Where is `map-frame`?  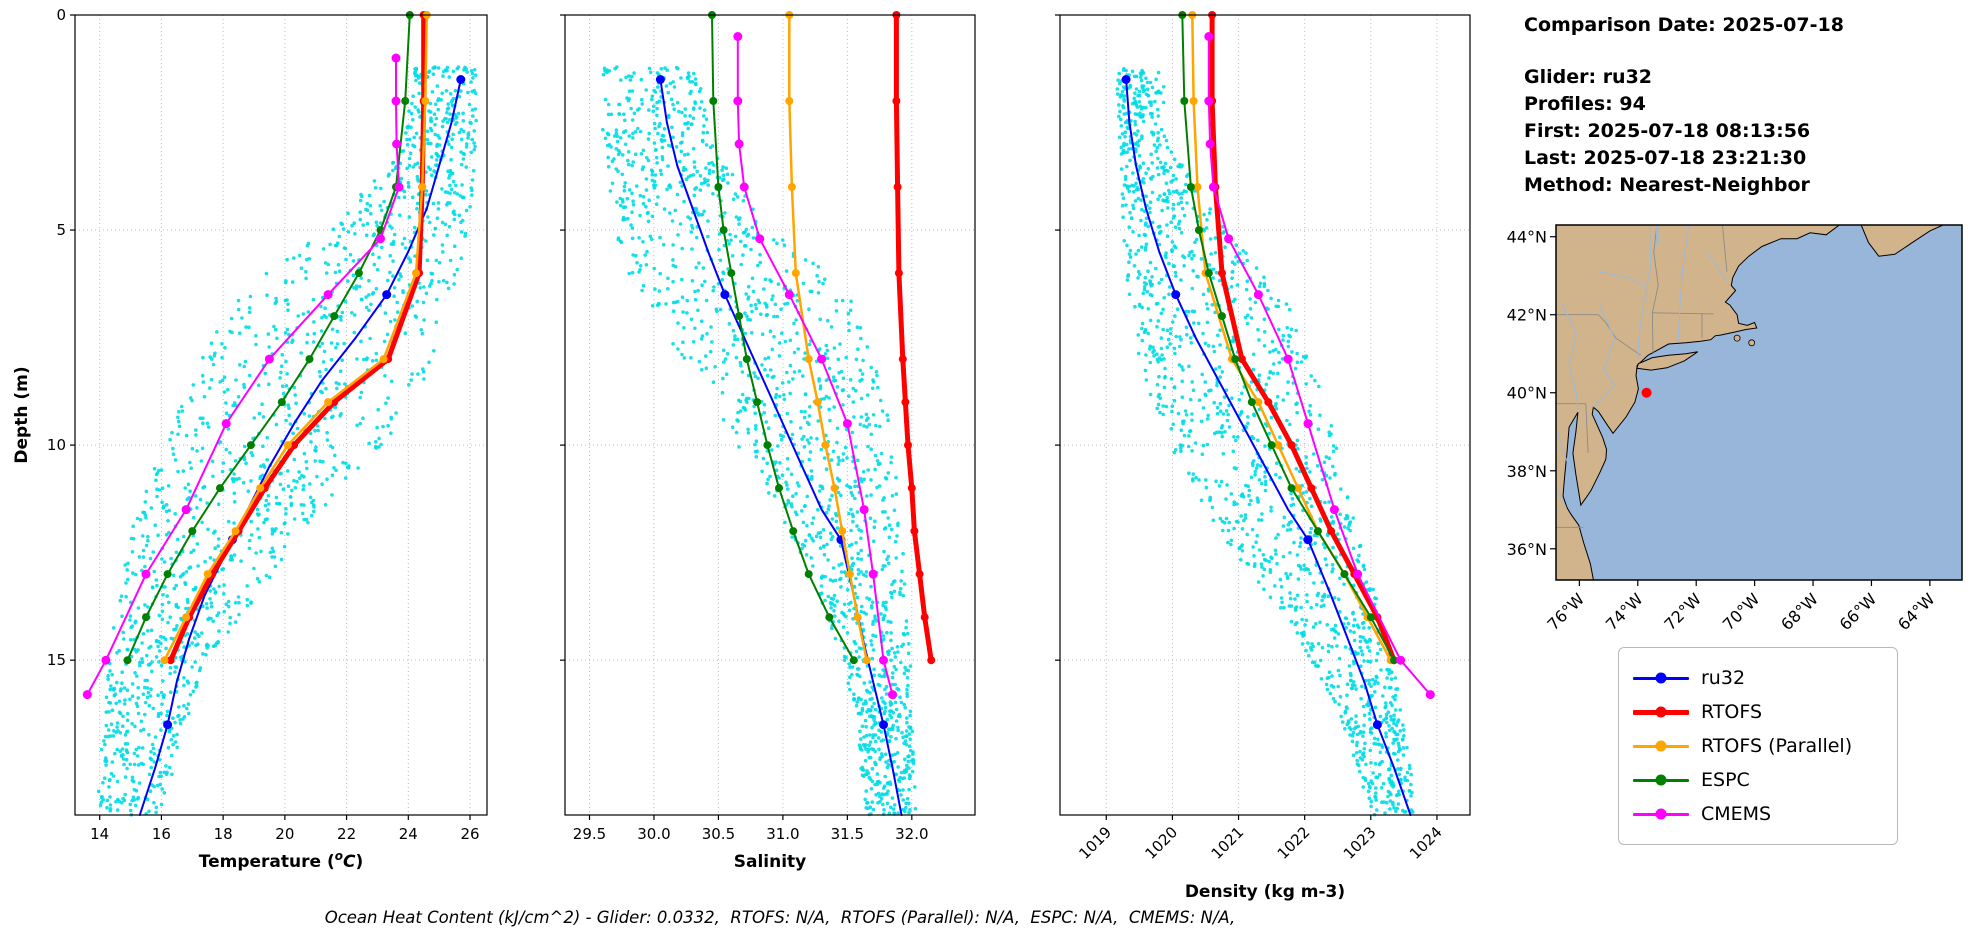 map-frame is located at coordinates (1759, 402).